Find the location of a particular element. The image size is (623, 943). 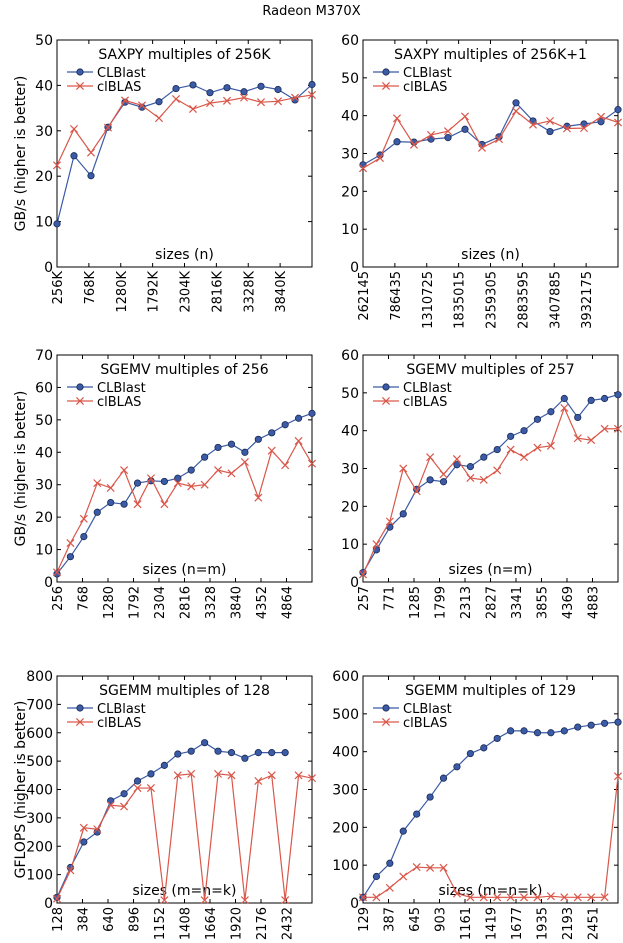

x-tick-label: 1408 is located at coordinates (186, 923).